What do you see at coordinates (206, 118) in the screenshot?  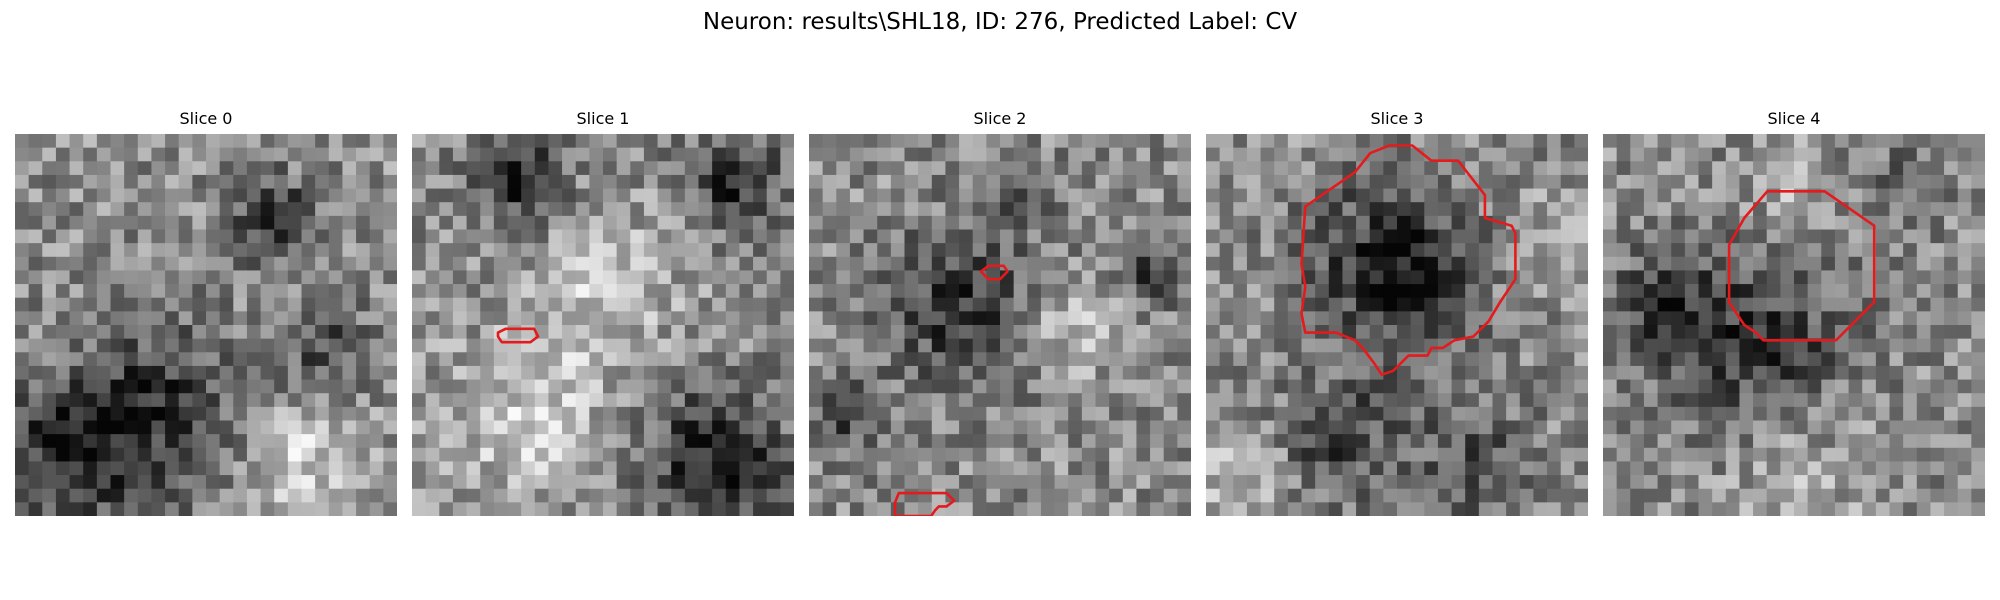 I see `panel-title: Slice 0` at bounding box center [206, 118].